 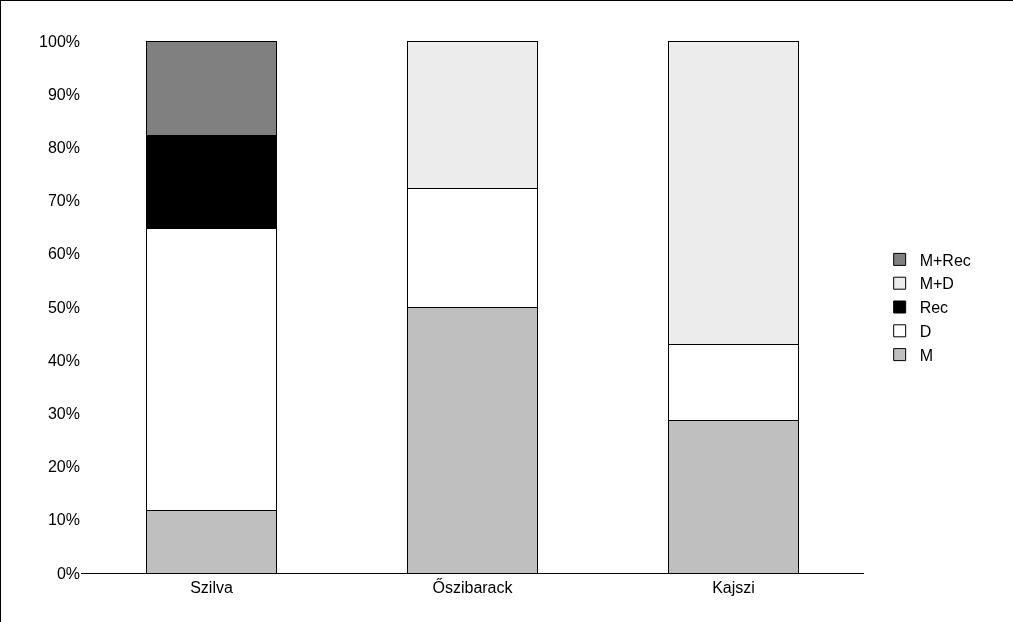 I want to click on y-tick-label: 50%, so click(x=63, y=307).